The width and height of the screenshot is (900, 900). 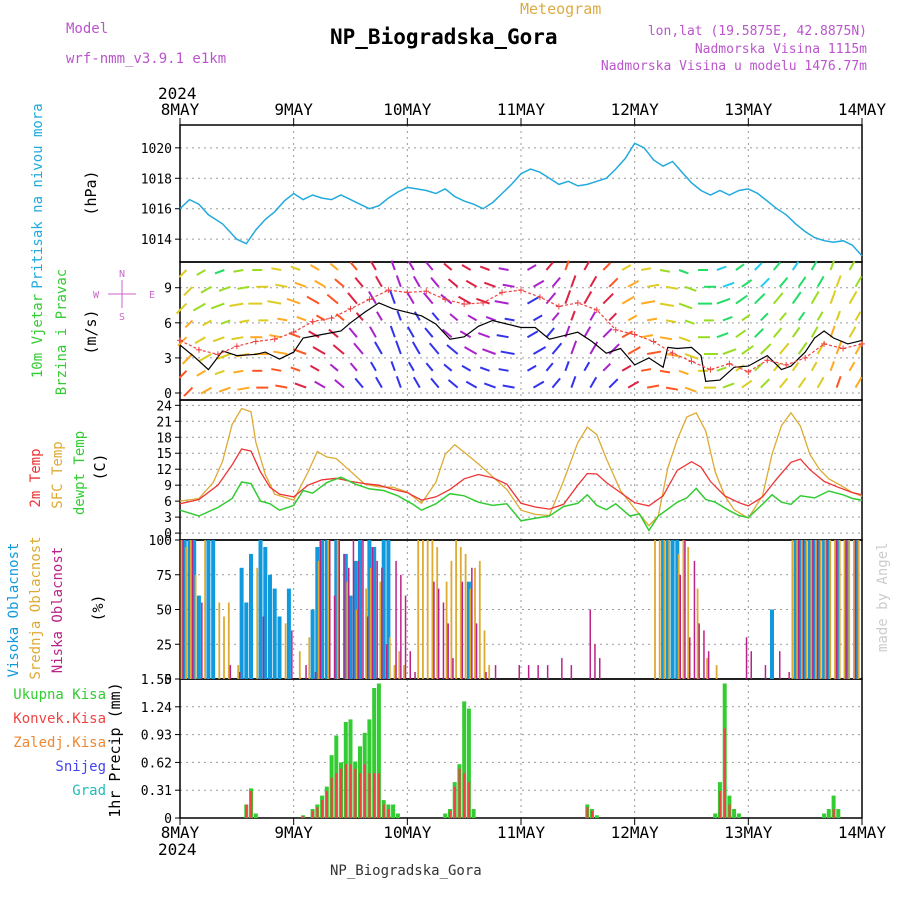 I want to click on top-xtick-label: 9MAY, so click(x=293, y=109).